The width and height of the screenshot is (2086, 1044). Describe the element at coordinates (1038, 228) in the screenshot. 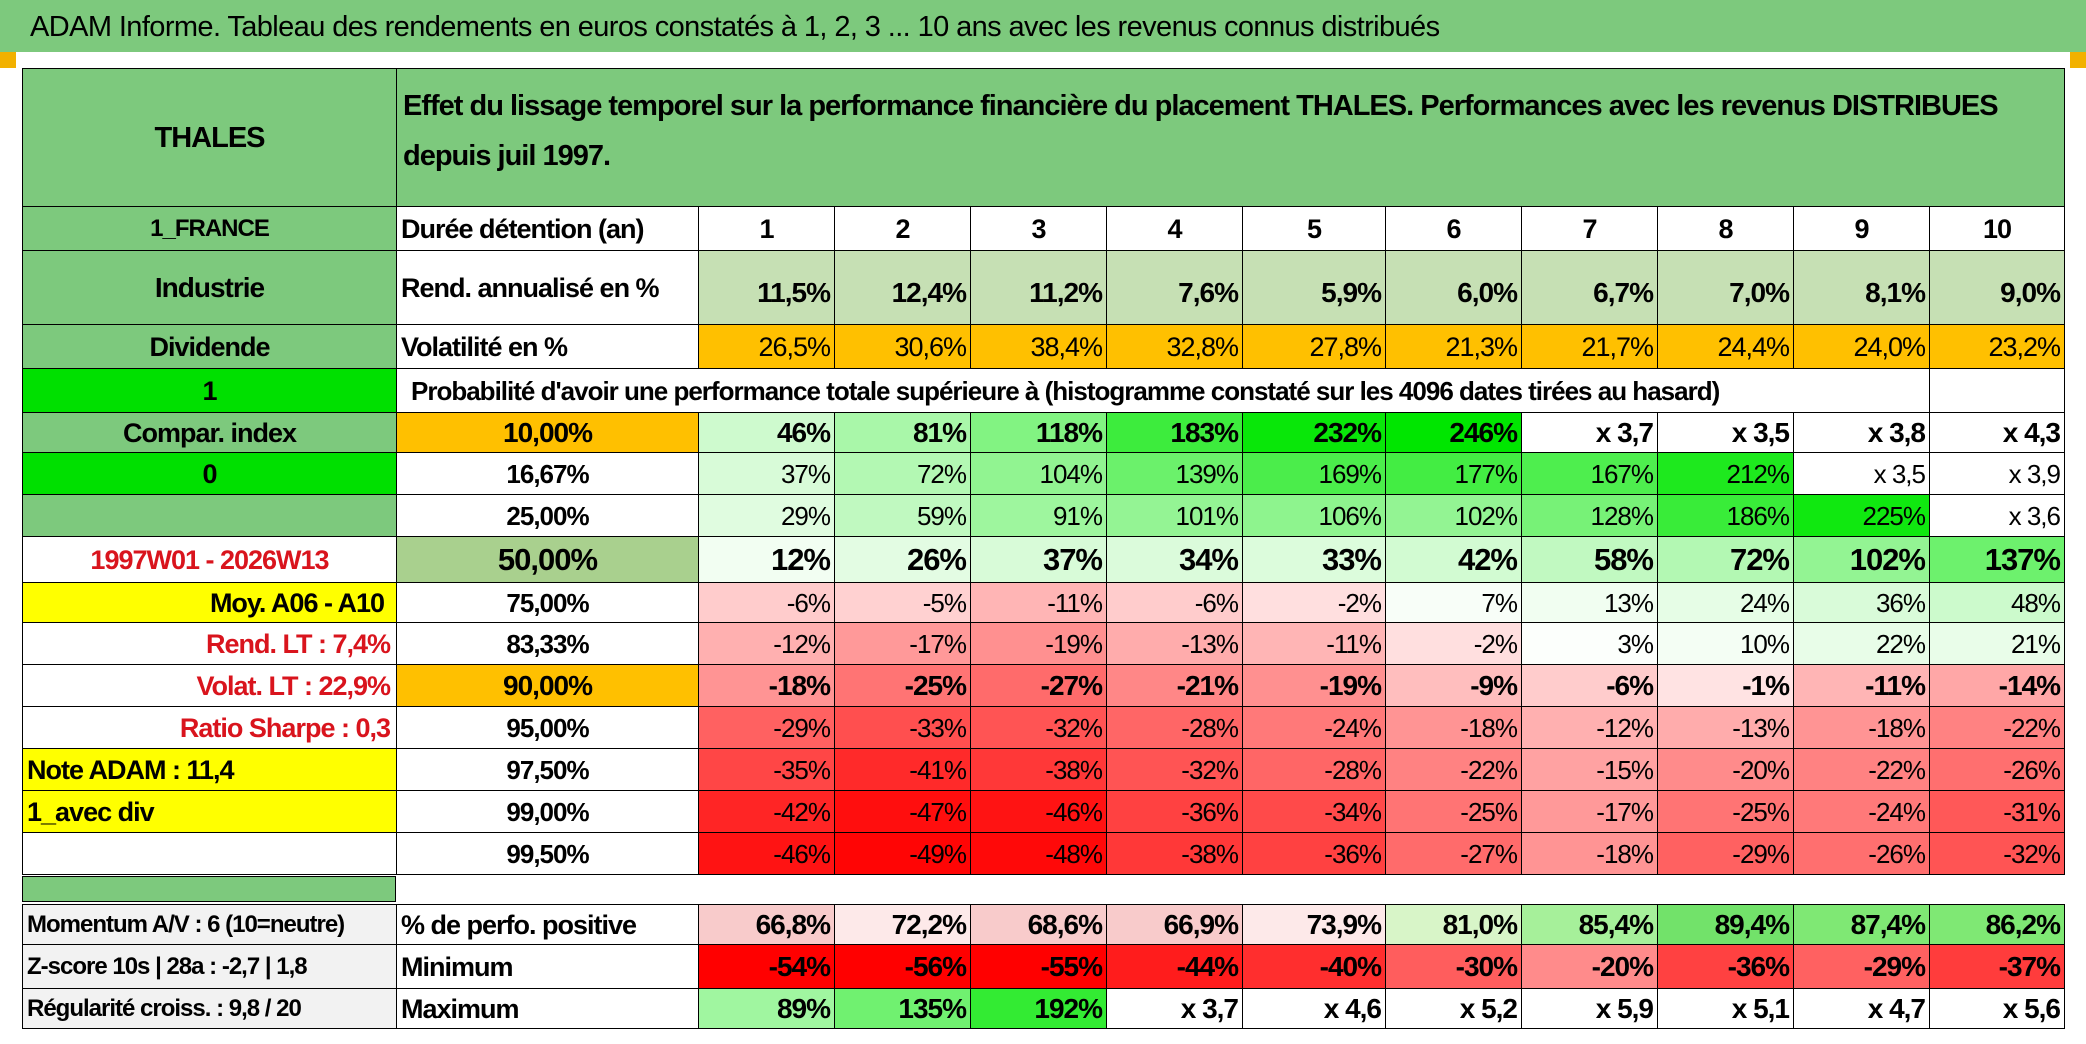

I see `year-header: 3` at that location.